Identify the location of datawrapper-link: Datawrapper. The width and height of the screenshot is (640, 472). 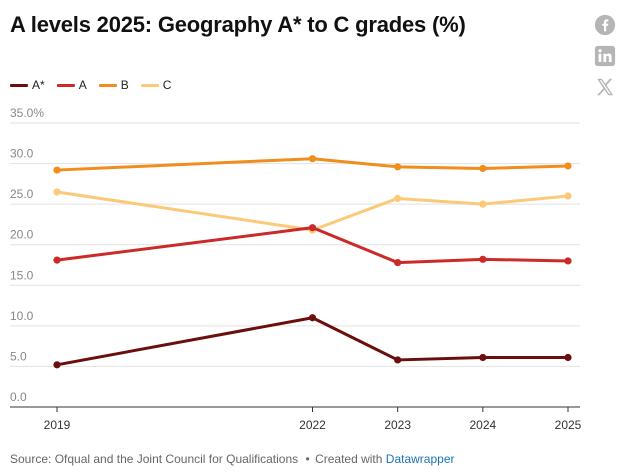
(420, 459).